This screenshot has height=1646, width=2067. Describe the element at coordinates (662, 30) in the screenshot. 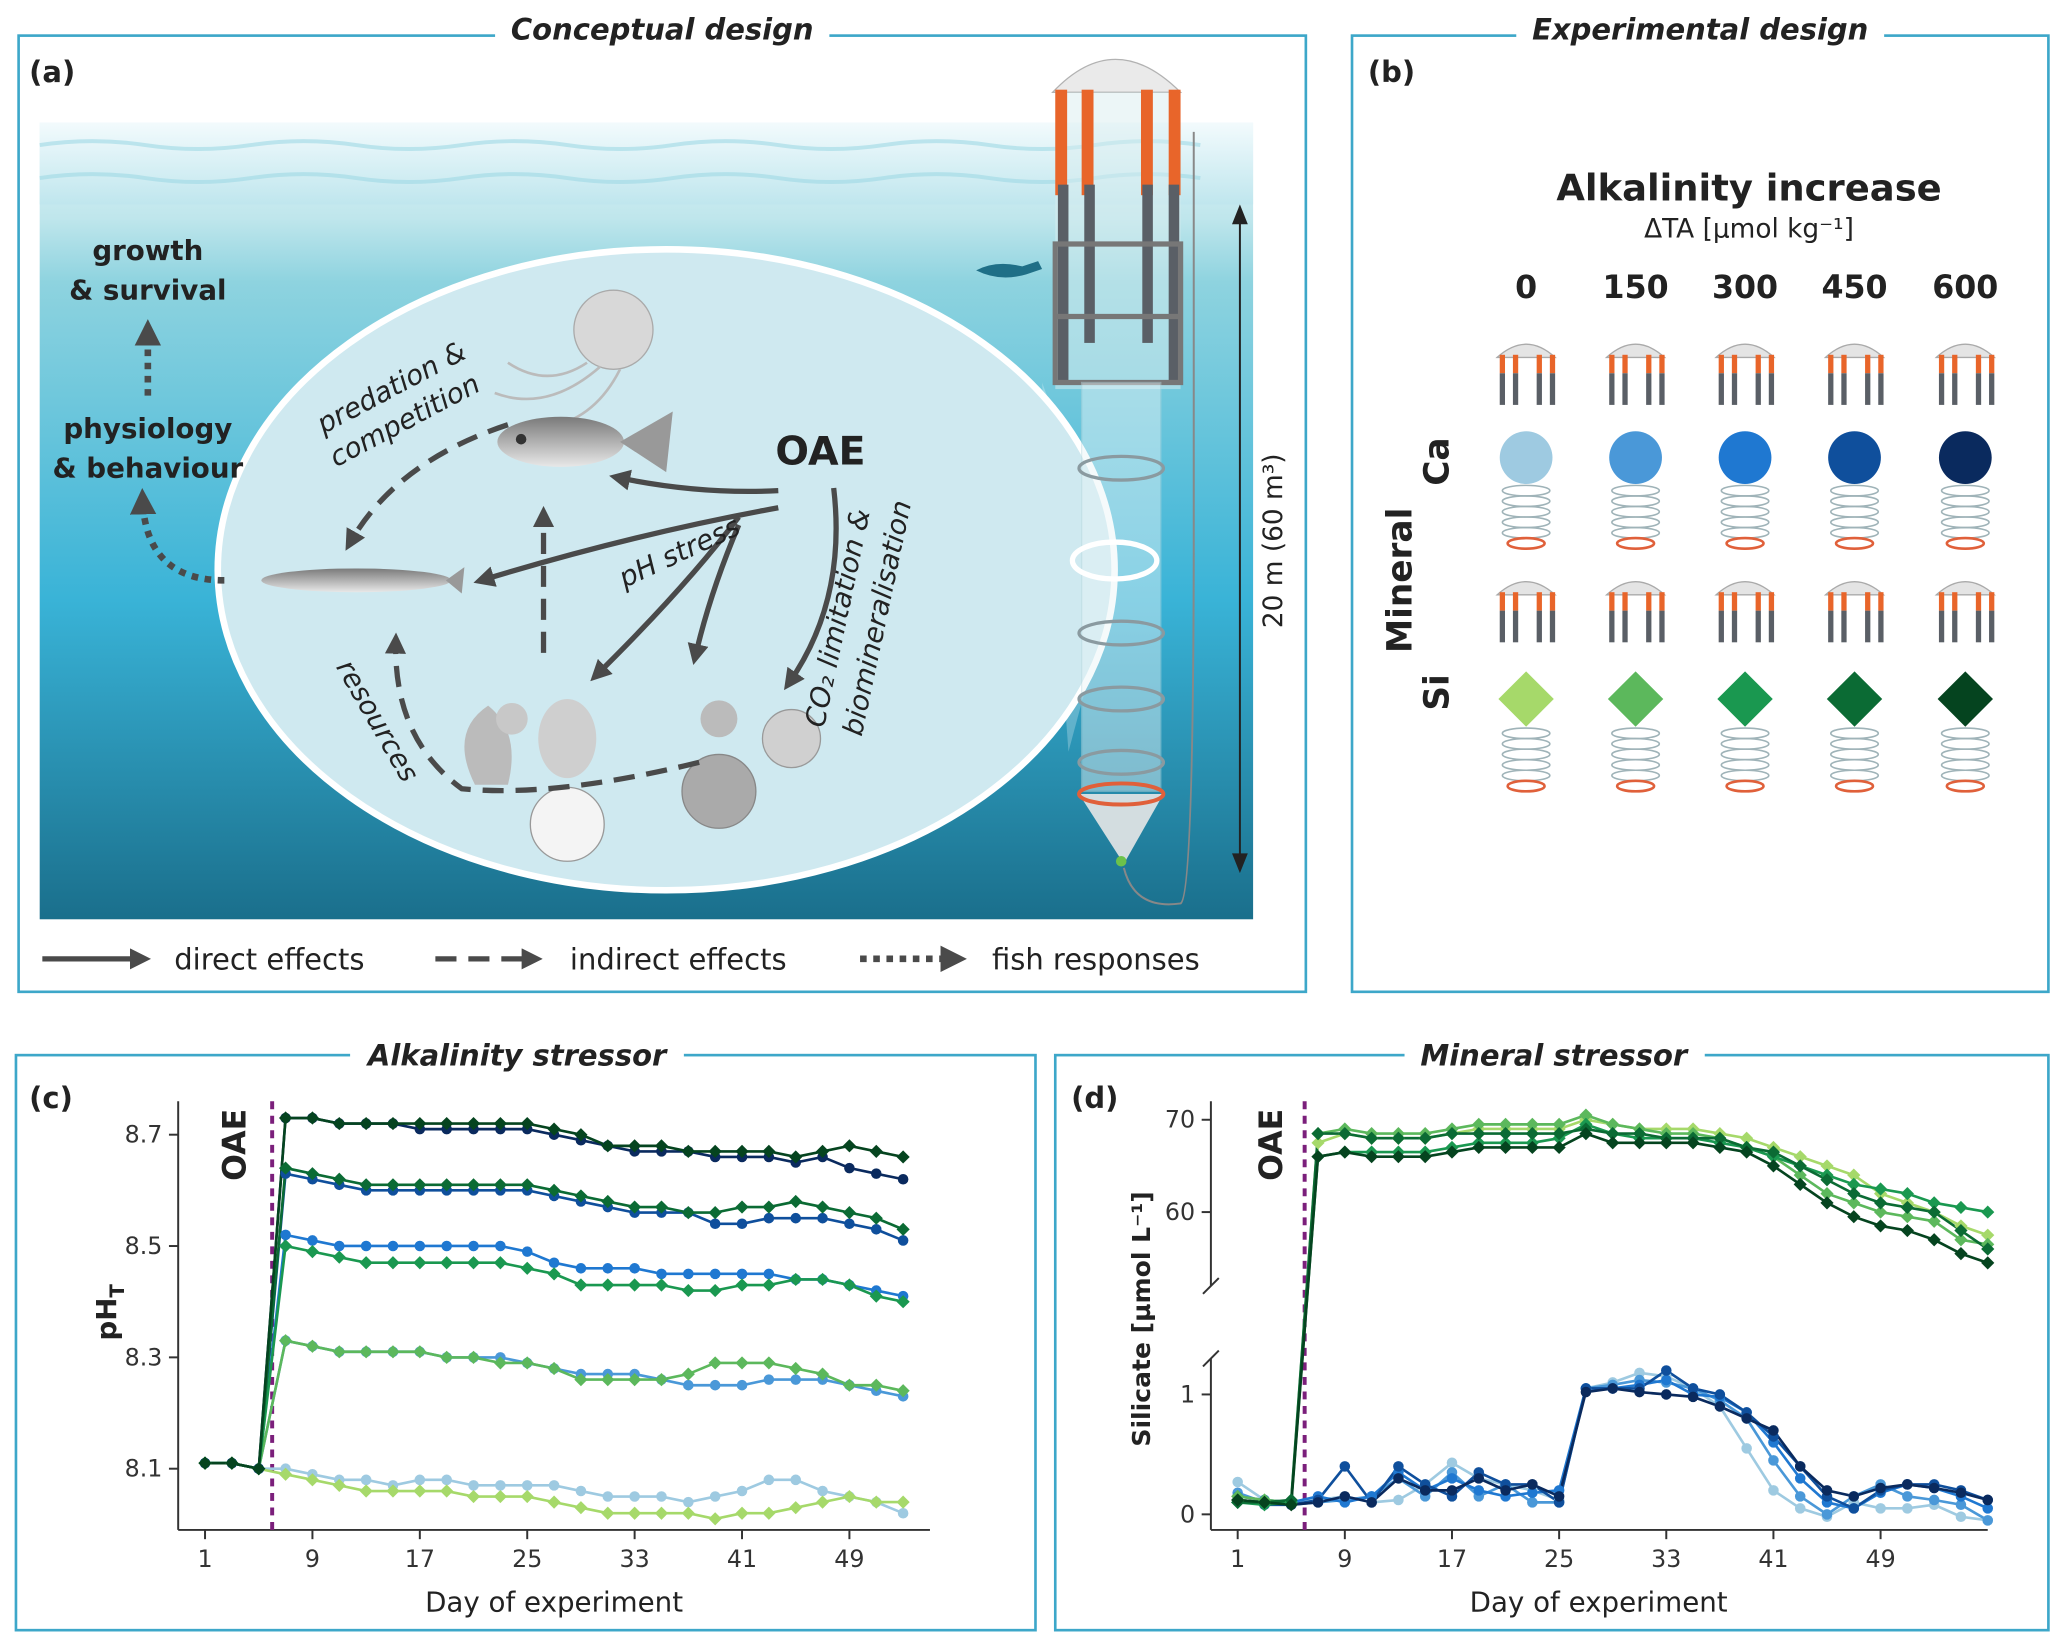

I see `panel-title: Conceptual design` at that location.